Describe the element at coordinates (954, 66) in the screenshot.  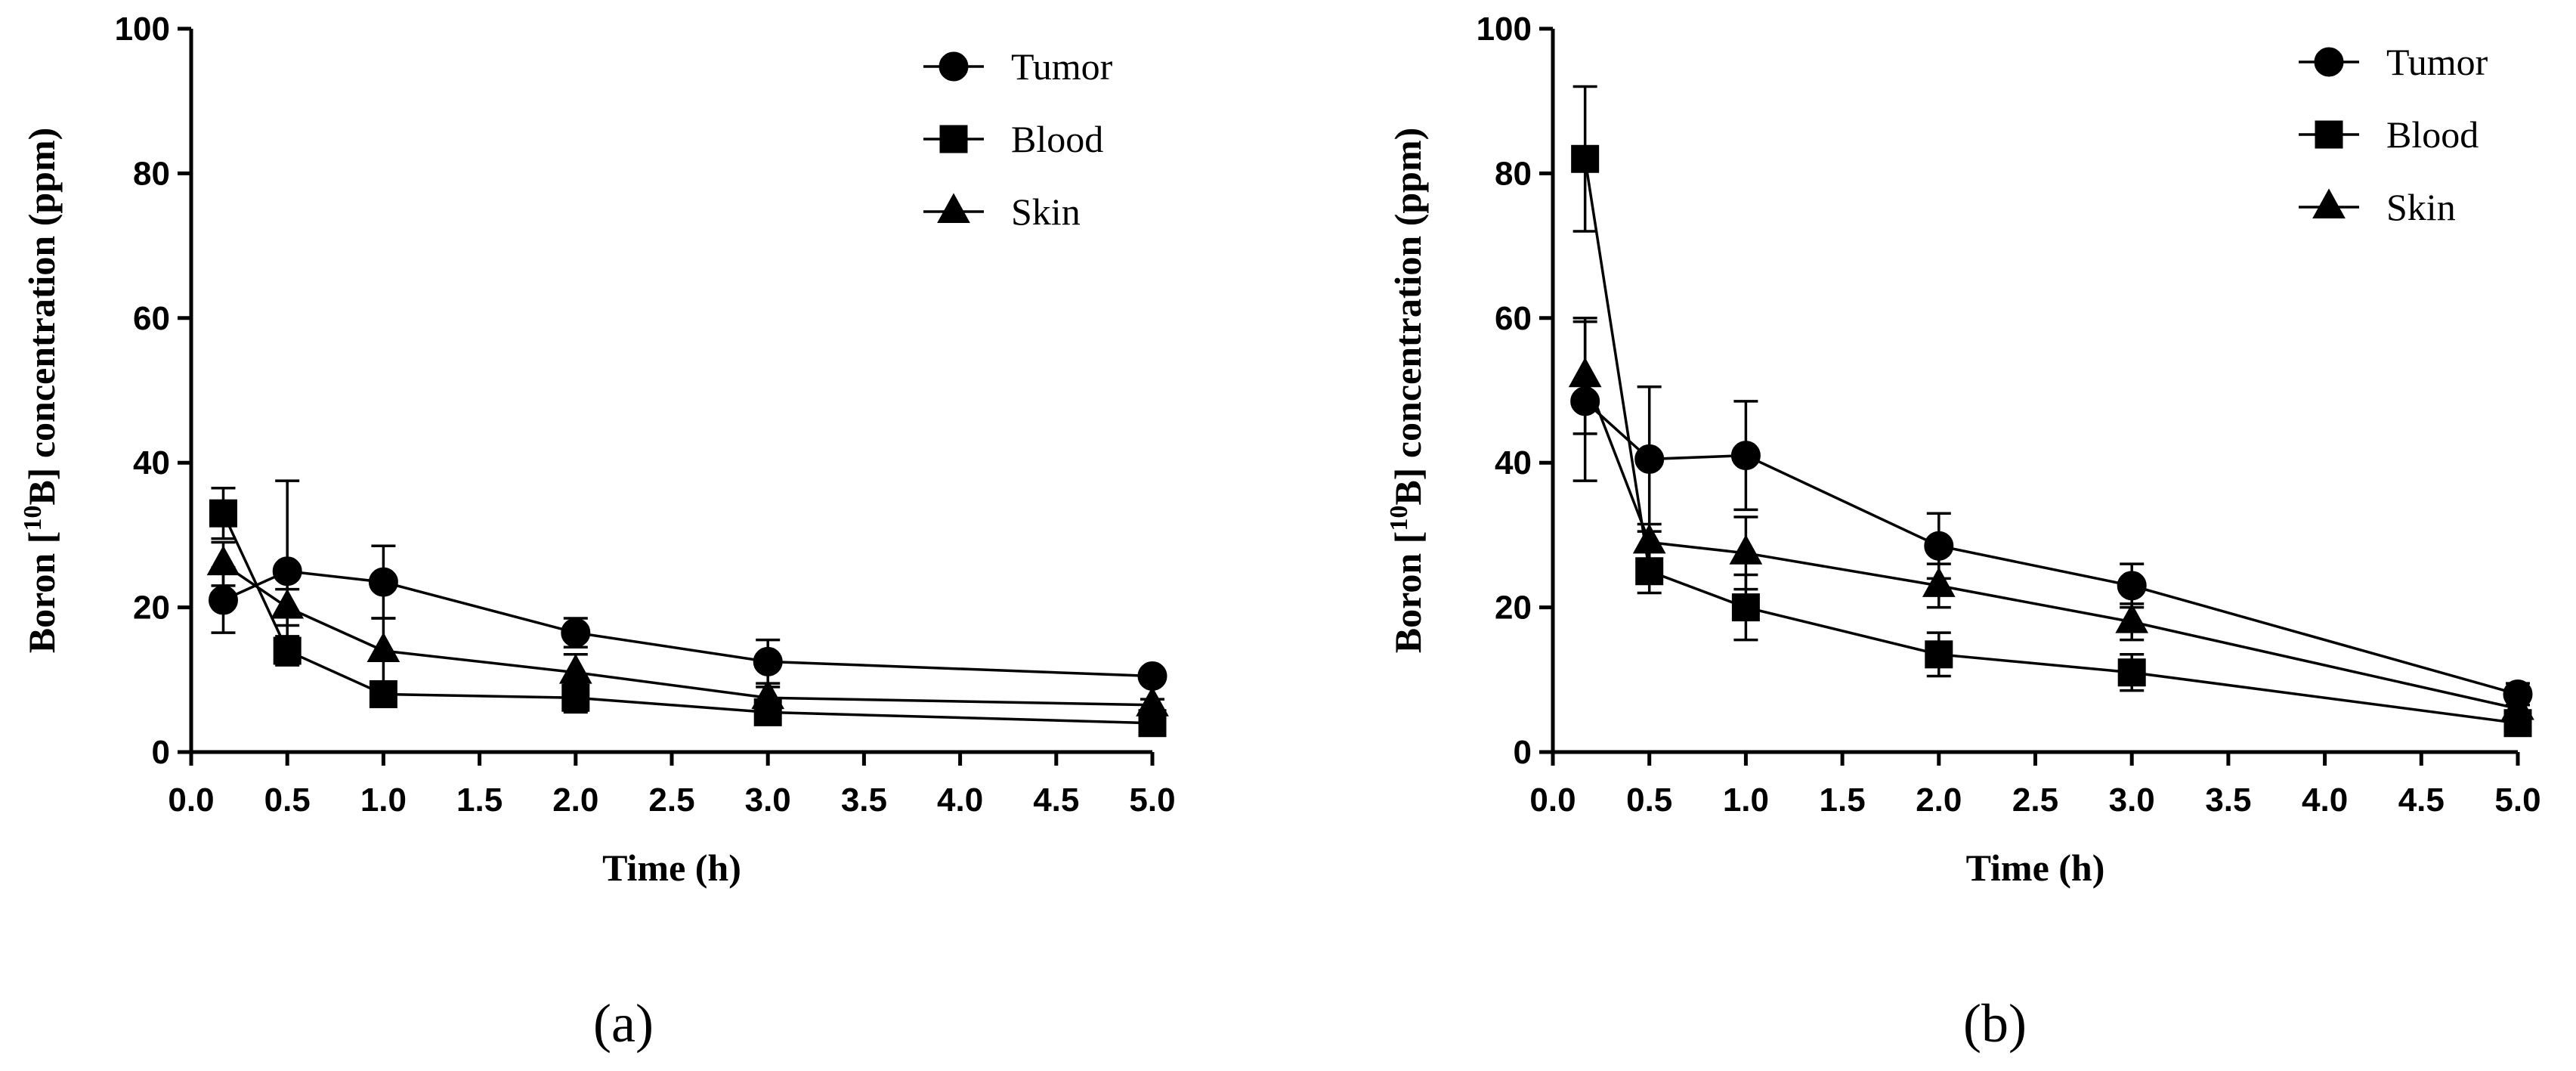
I see `legend-marker-tumor` at that location.